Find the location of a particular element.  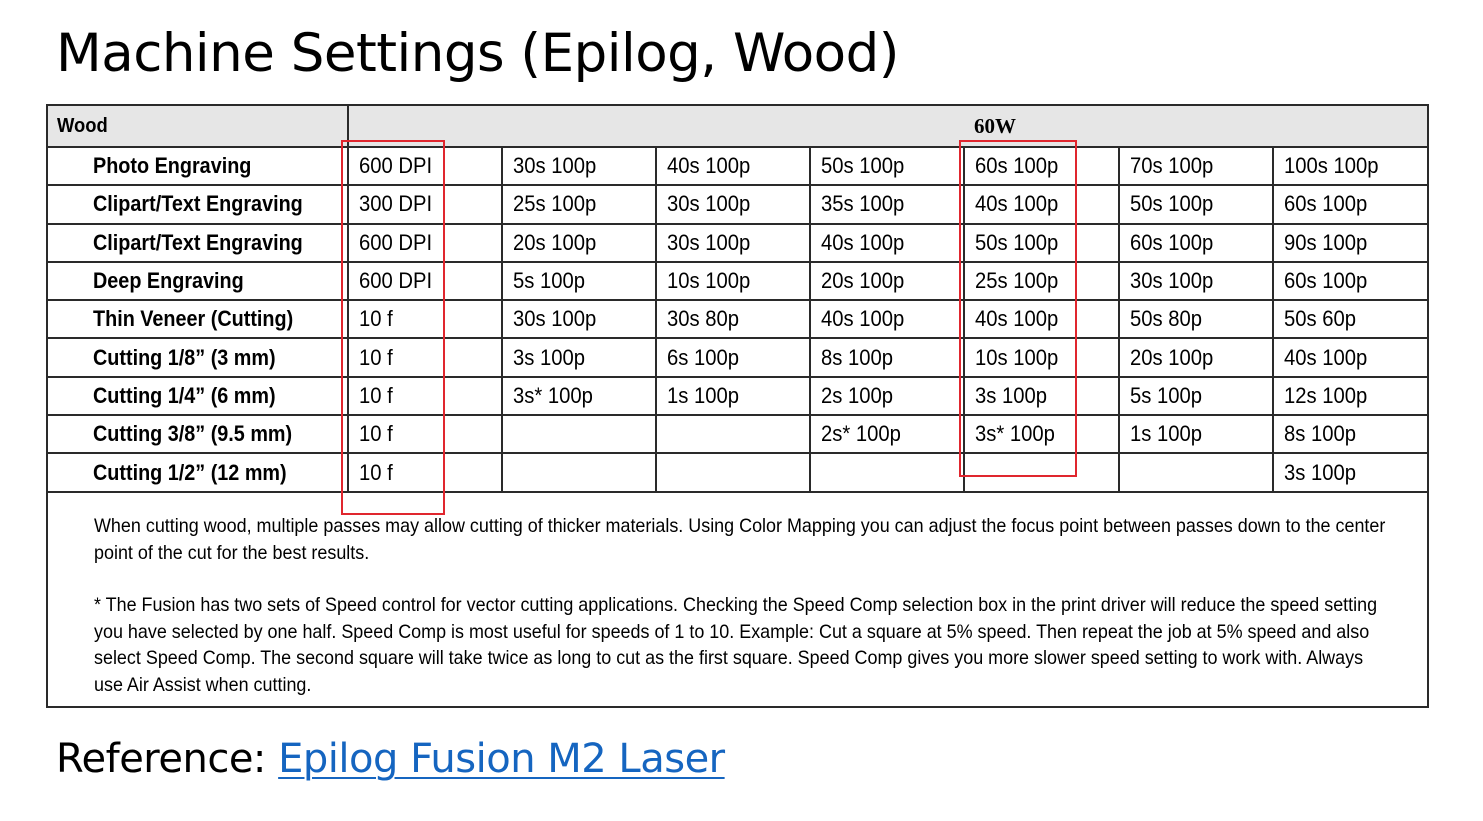

table-header-row: Wood 60W is located at coordinates (737, 127).